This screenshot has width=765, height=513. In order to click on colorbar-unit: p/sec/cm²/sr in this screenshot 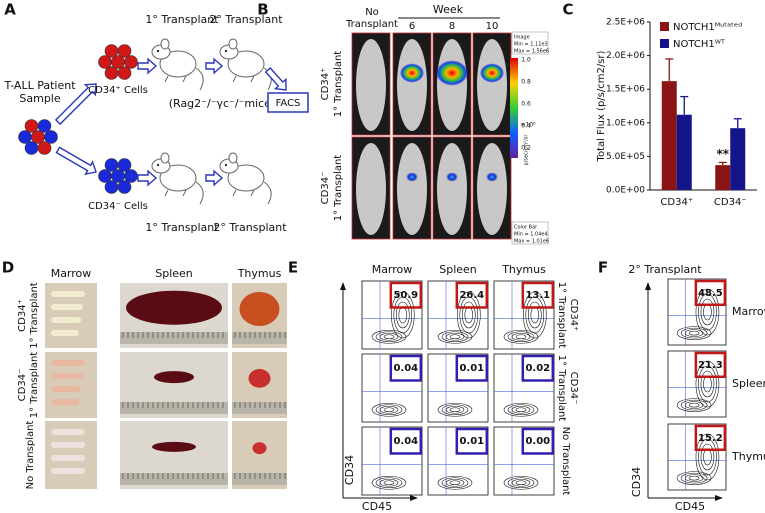, I will do `click(527, 150)`.